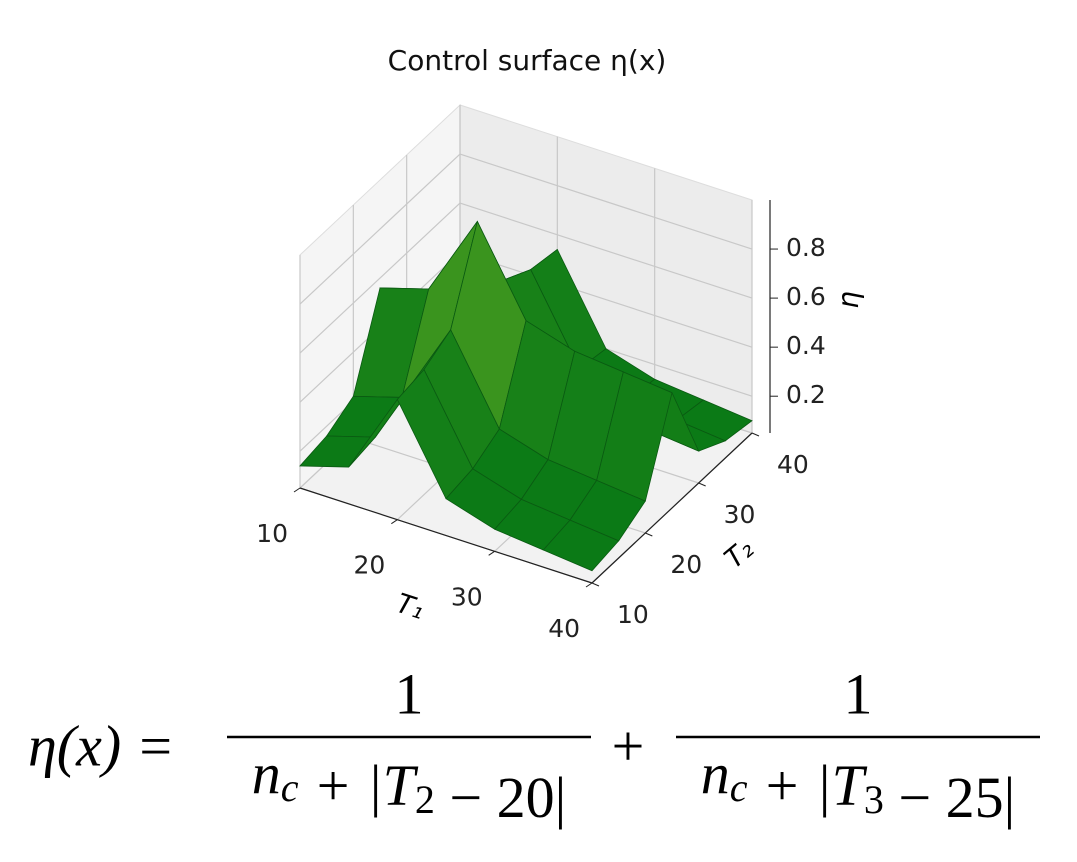 The image size is (1077, 862). I want to click on y-tick-label: 20, so click(686, 564).